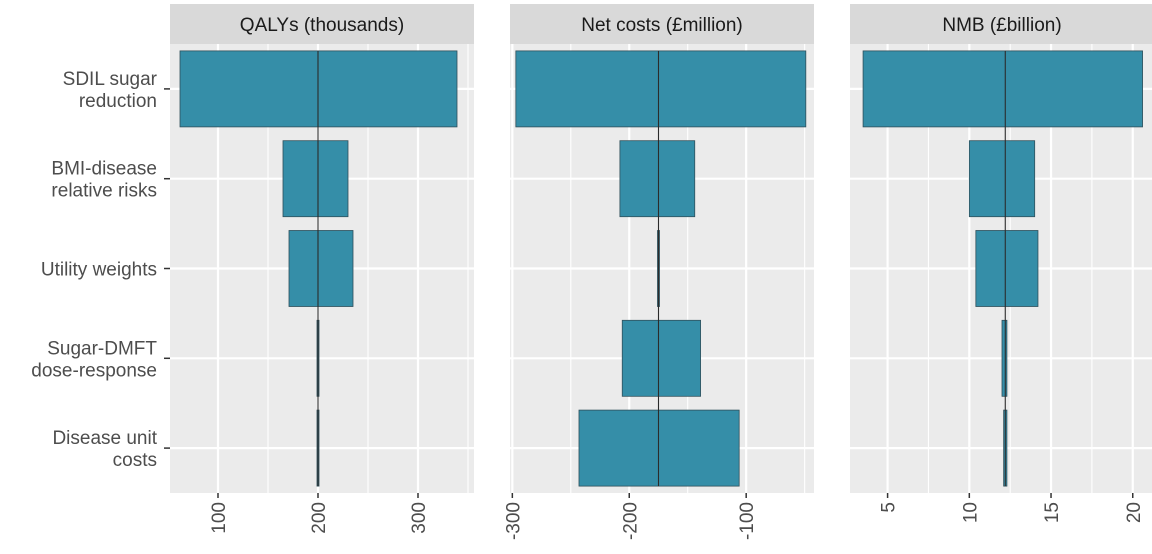 Image resolution: width=1152 pixels, height=554 pixels. I want to click on panel-2-x-tick-label: -200, so click(630, 521).